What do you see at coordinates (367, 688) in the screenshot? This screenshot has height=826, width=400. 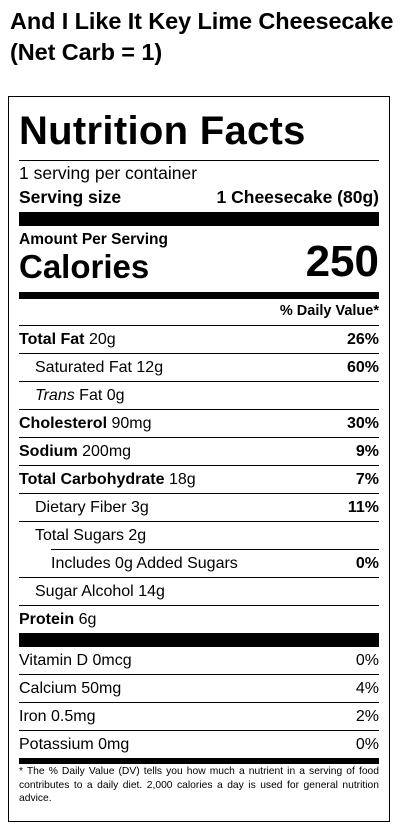 I see `vitamin-dv: 4%` at bounding box center [367, 688].